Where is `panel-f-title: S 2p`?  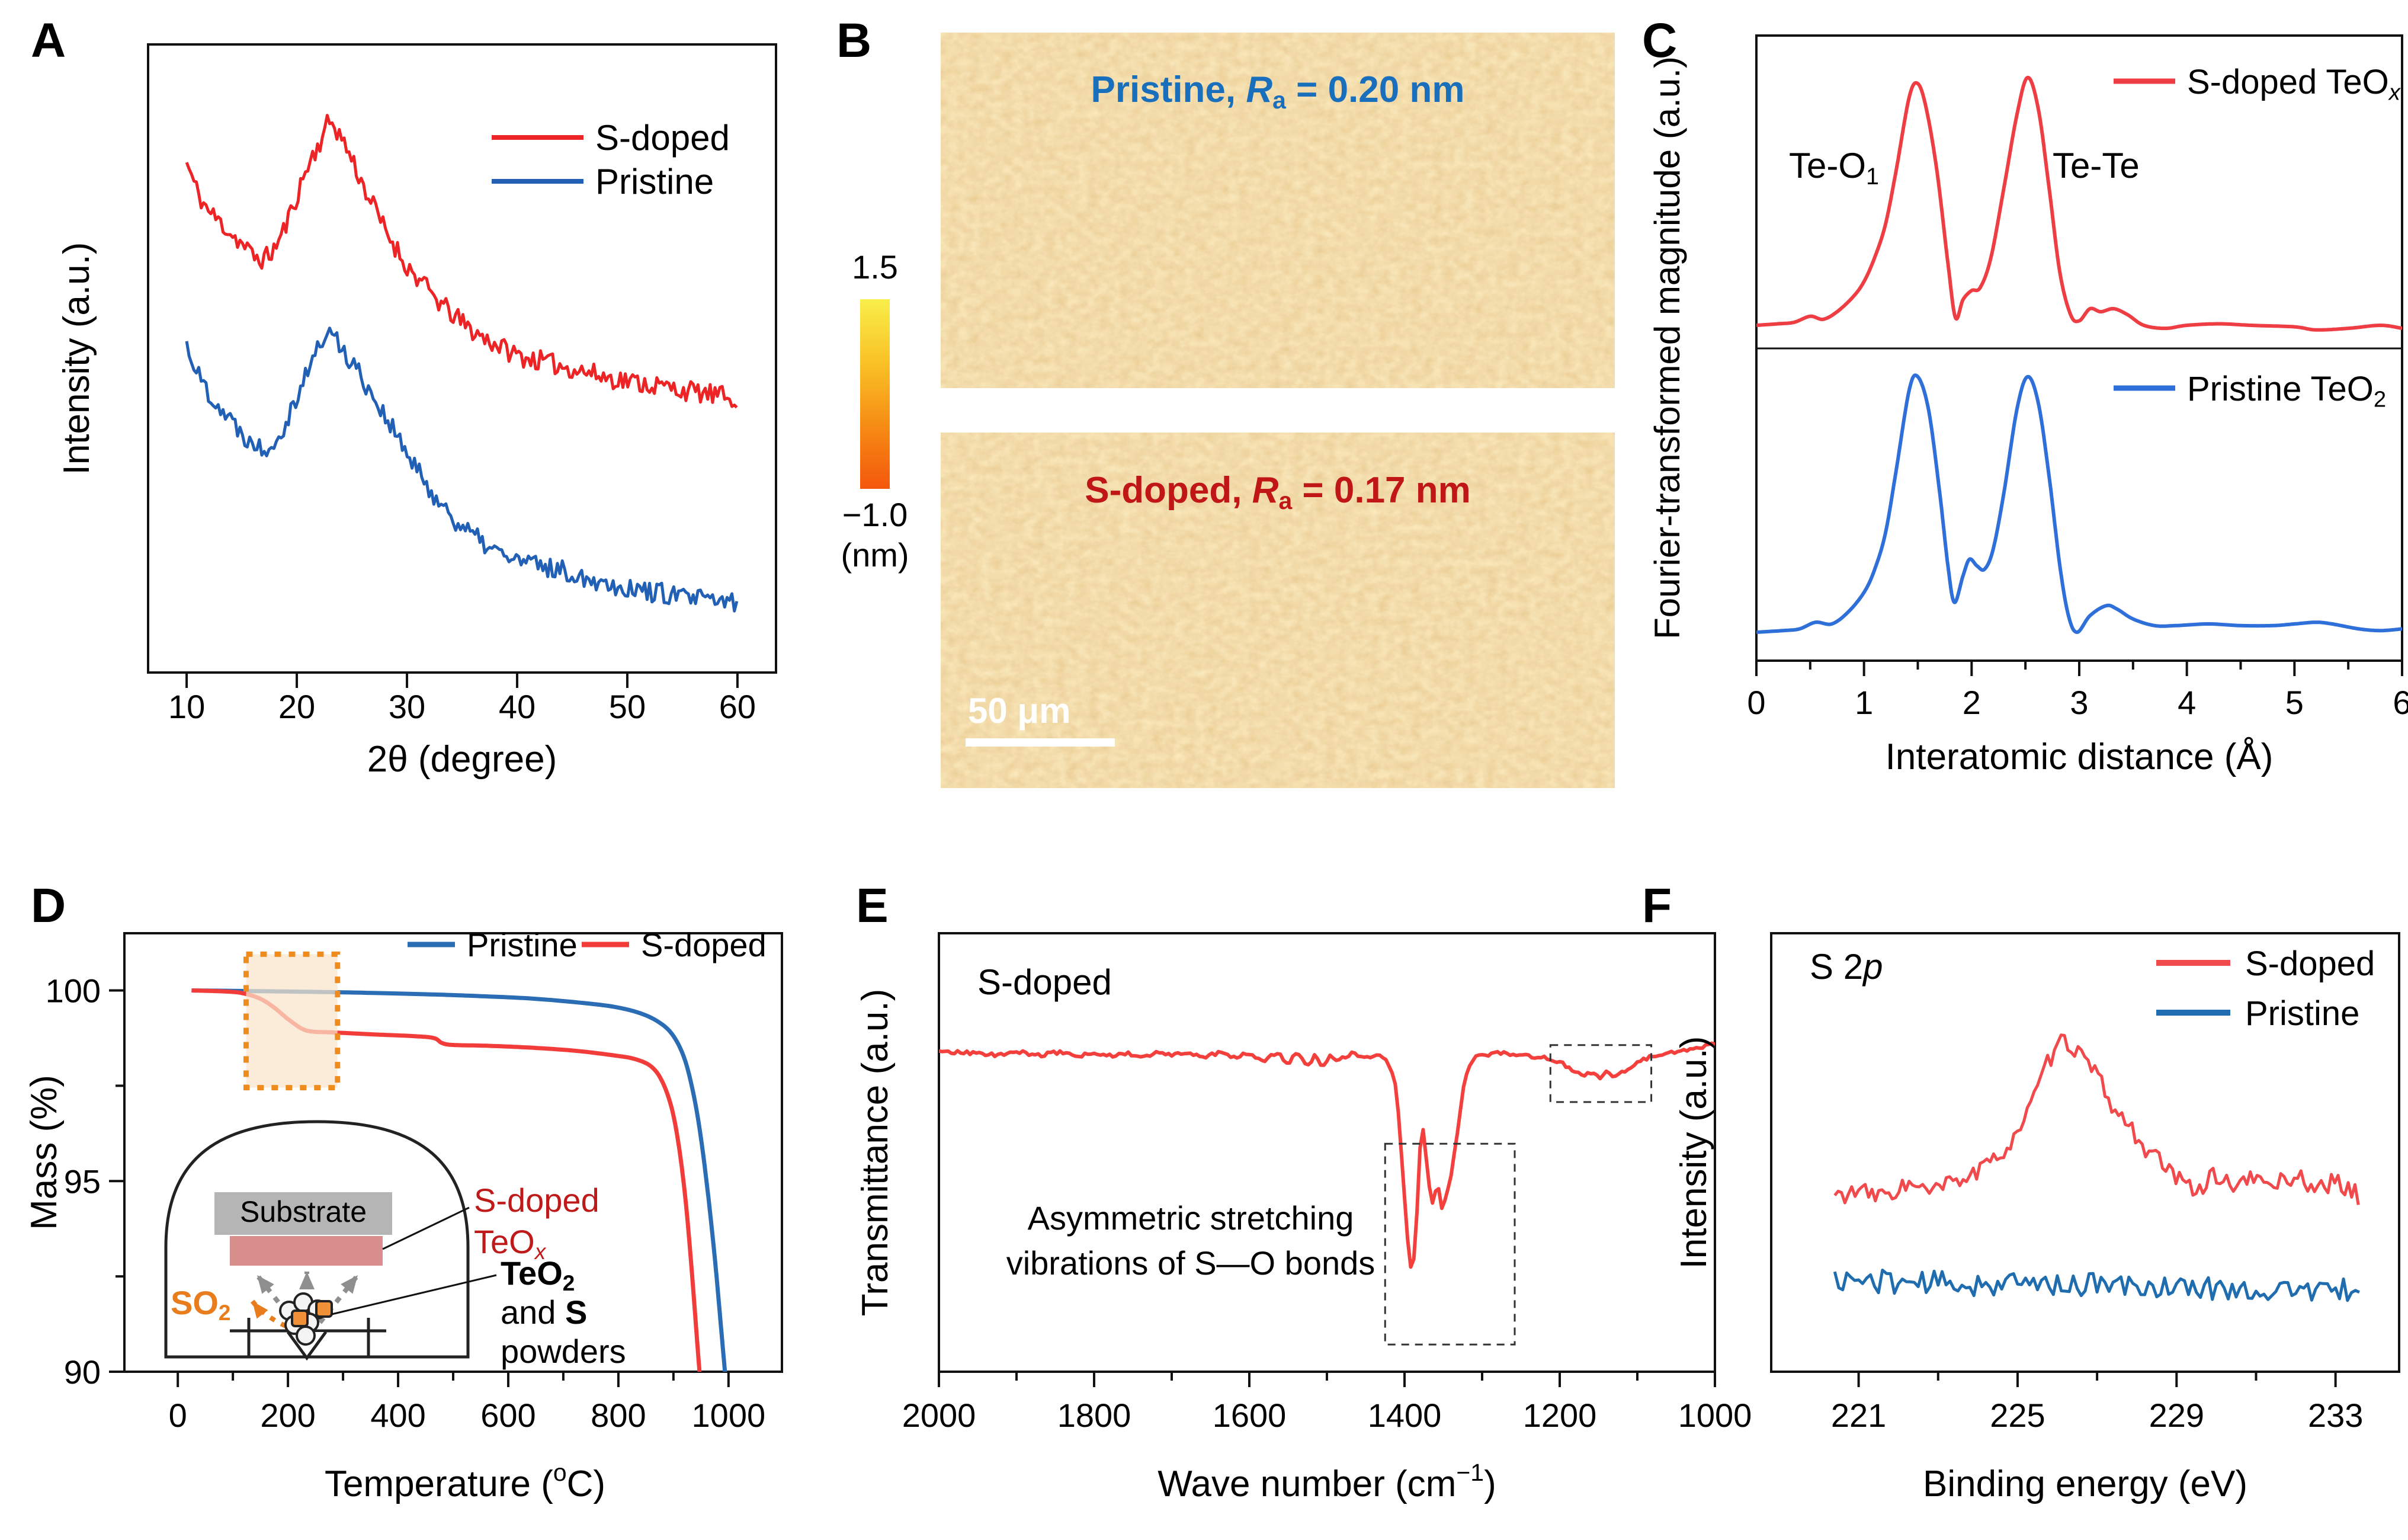 panel-f-title: S 2p is located at coordinates (1846, 967).